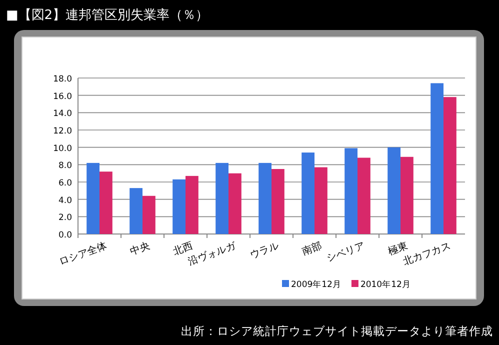  Describe the element at coordinates (62, 97) in the screenshot. I see `y-tick-label: 16.0` at that location.